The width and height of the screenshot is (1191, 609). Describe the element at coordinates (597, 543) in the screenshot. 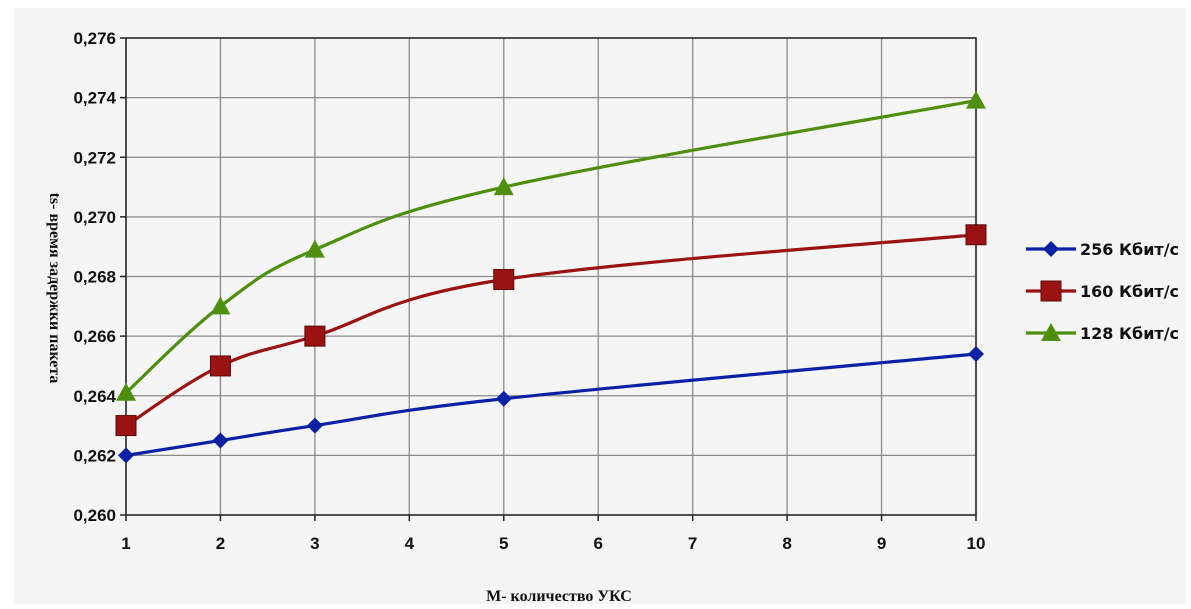

I see `x-tick-label: 6` at that location.